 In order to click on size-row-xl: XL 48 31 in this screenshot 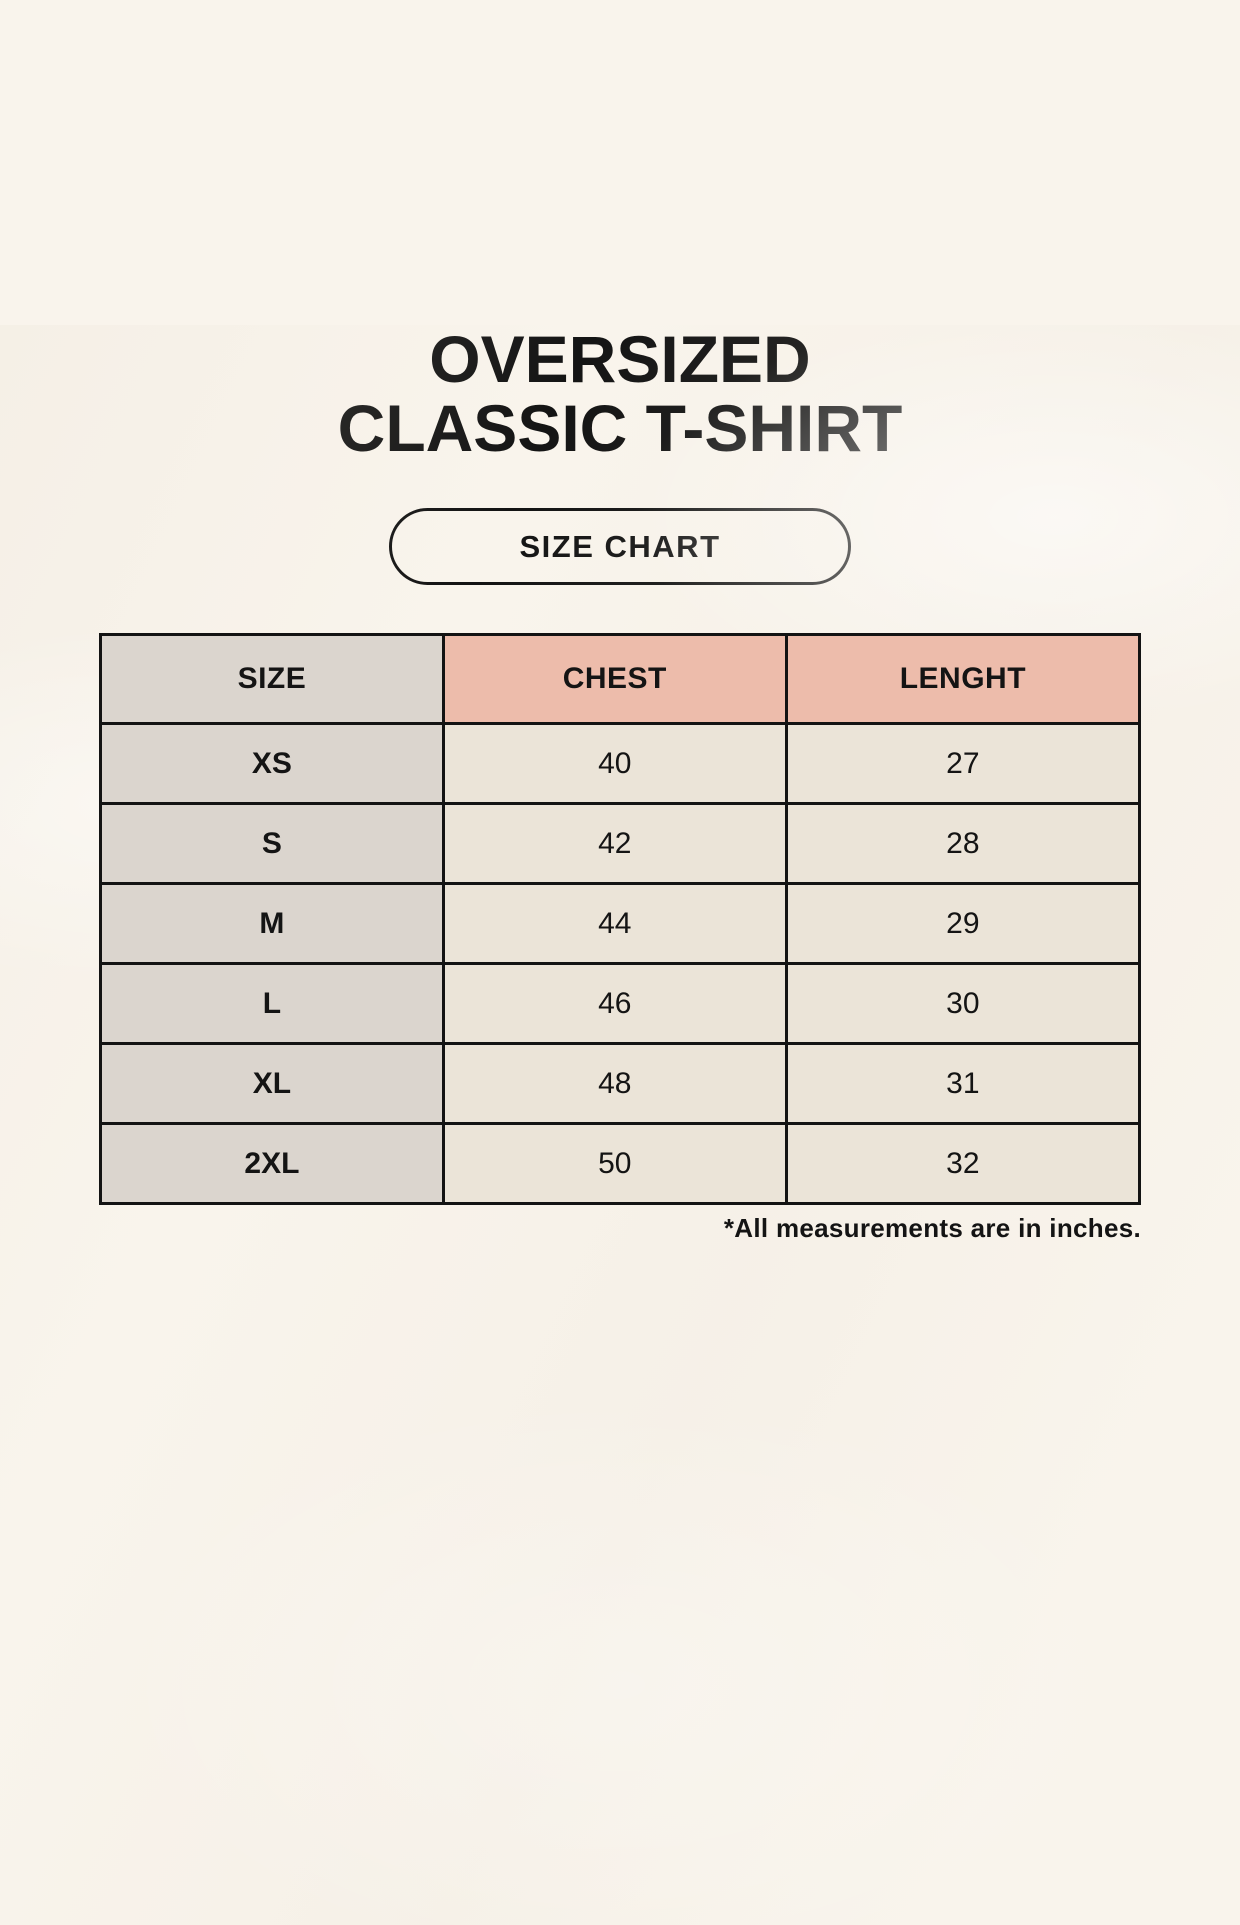, I will do `click(620, 1084)`.